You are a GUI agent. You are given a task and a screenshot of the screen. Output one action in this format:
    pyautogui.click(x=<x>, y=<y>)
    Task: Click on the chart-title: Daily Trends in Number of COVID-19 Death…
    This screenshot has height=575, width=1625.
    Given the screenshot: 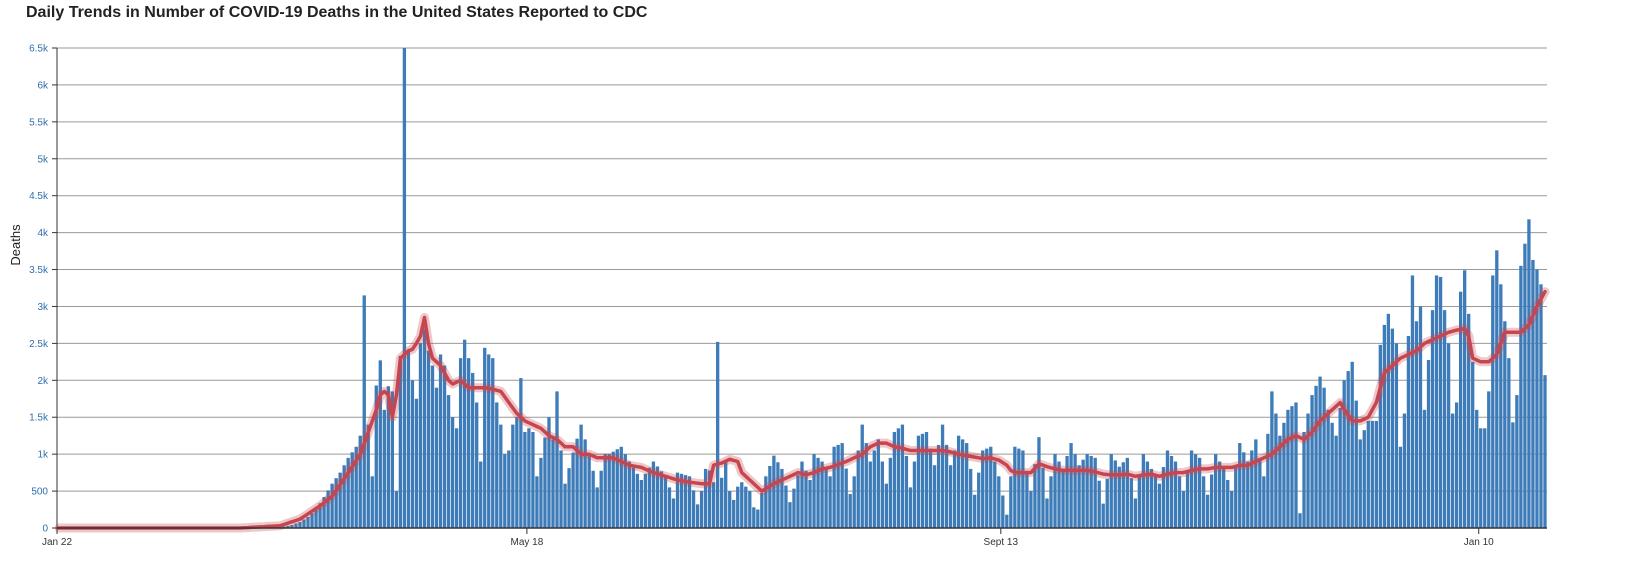 What is the action you would take?
    pyautogui.click(x=337, y=12)
    